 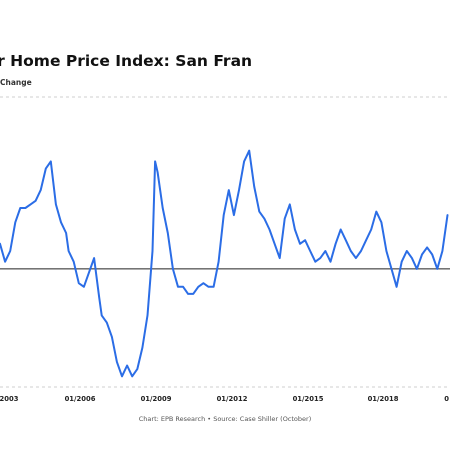 What do you see at coordinates (156, 399) in the screenshot?
I see `x-tick-label: 01/2009` at bounding box center [156, 399].